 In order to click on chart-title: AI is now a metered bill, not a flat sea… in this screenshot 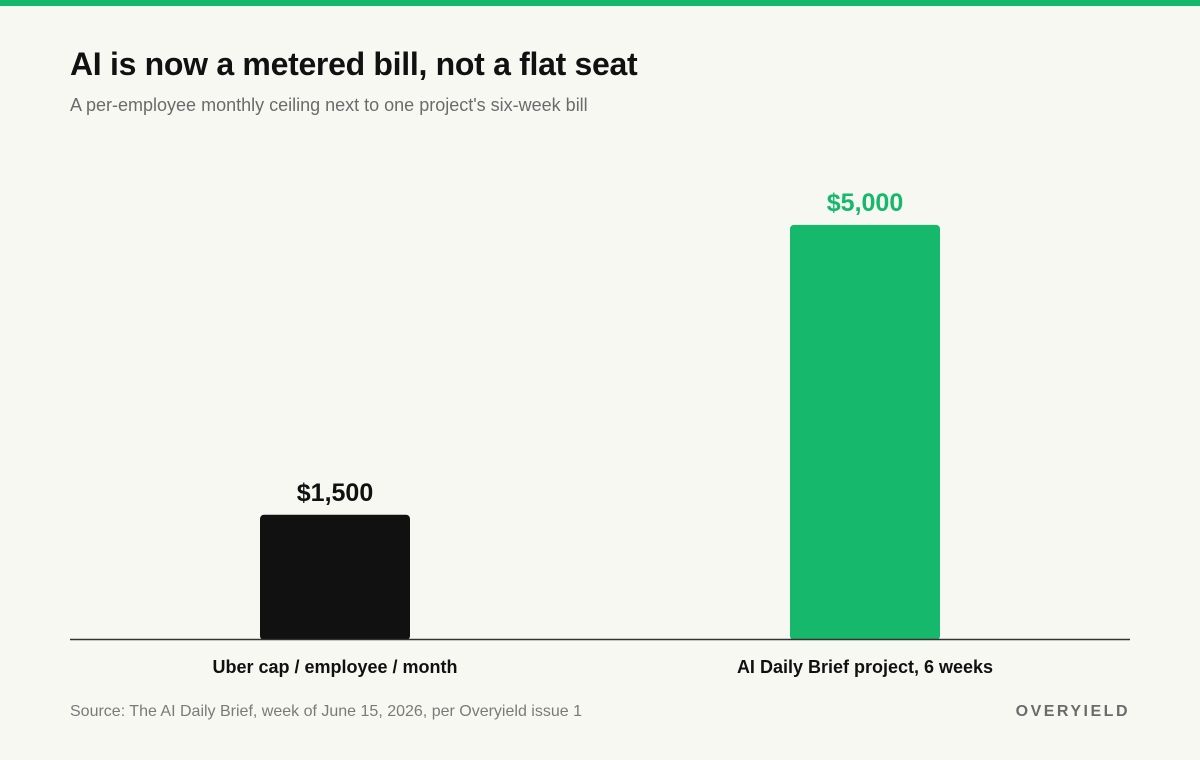, I will do `click(354, 64)`.